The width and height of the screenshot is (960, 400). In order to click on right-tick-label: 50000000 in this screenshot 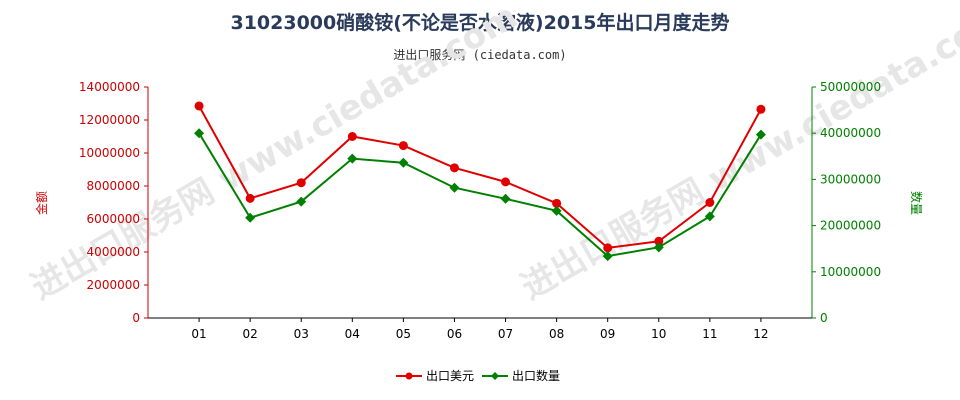, I will do `click(850, 87)`.